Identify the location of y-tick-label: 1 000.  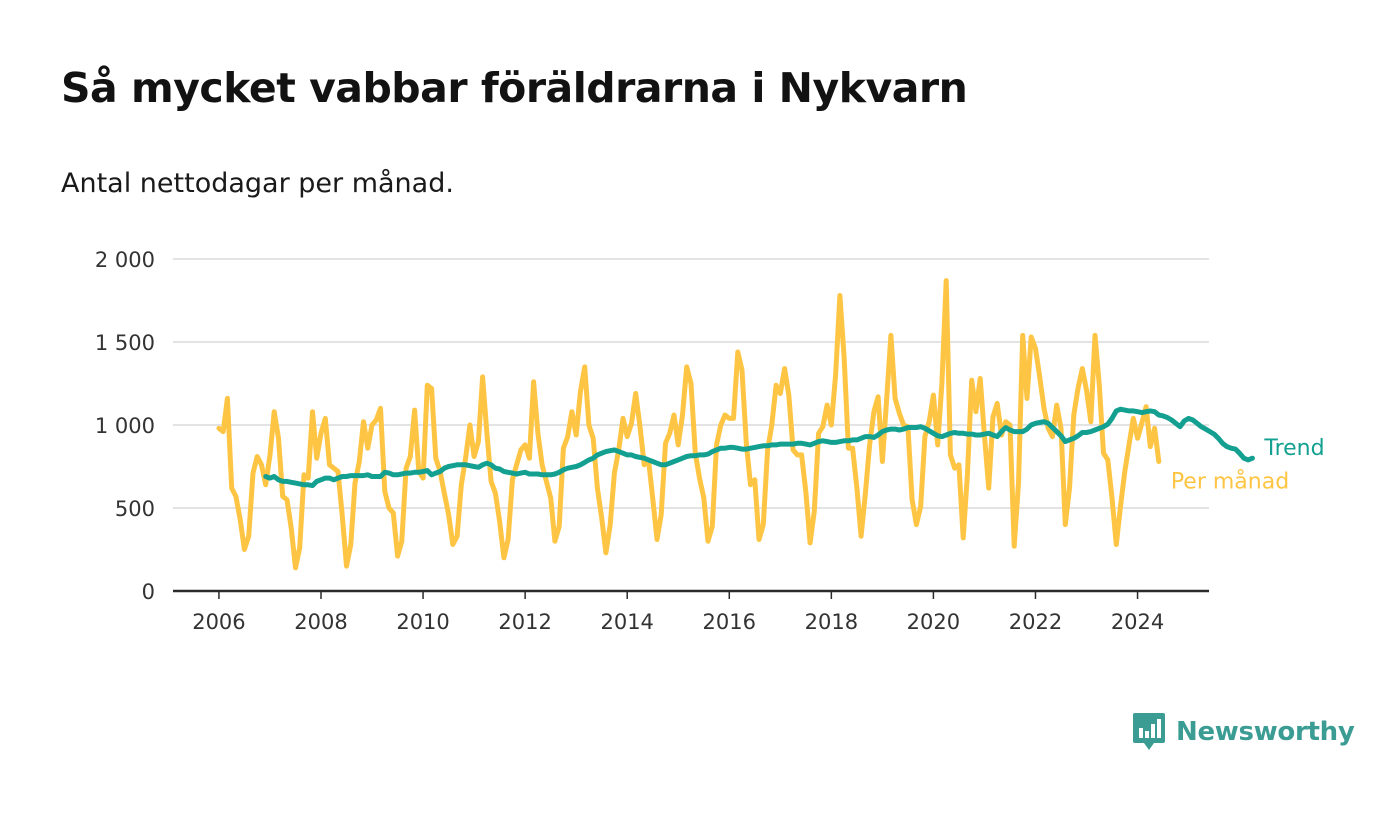
(125, 426).